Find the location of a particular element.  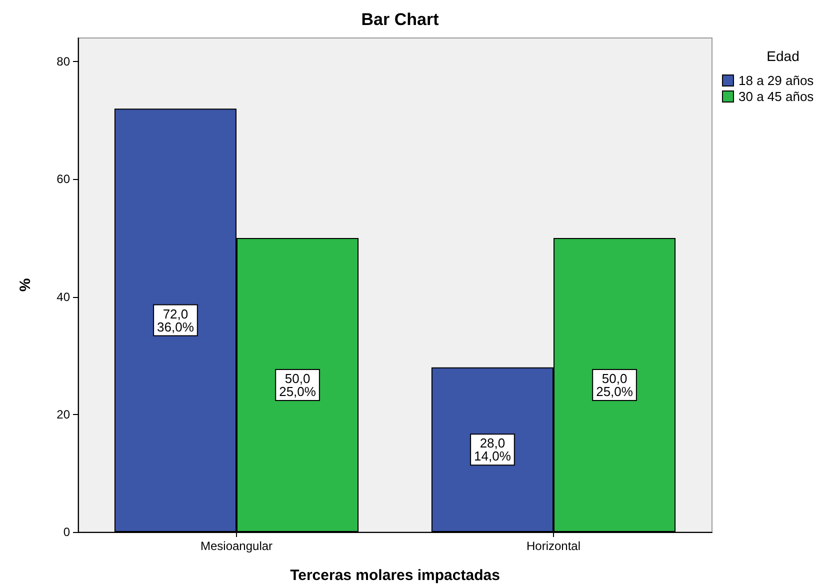

y-tick-label: 0 is located at coordinates (66, 532).